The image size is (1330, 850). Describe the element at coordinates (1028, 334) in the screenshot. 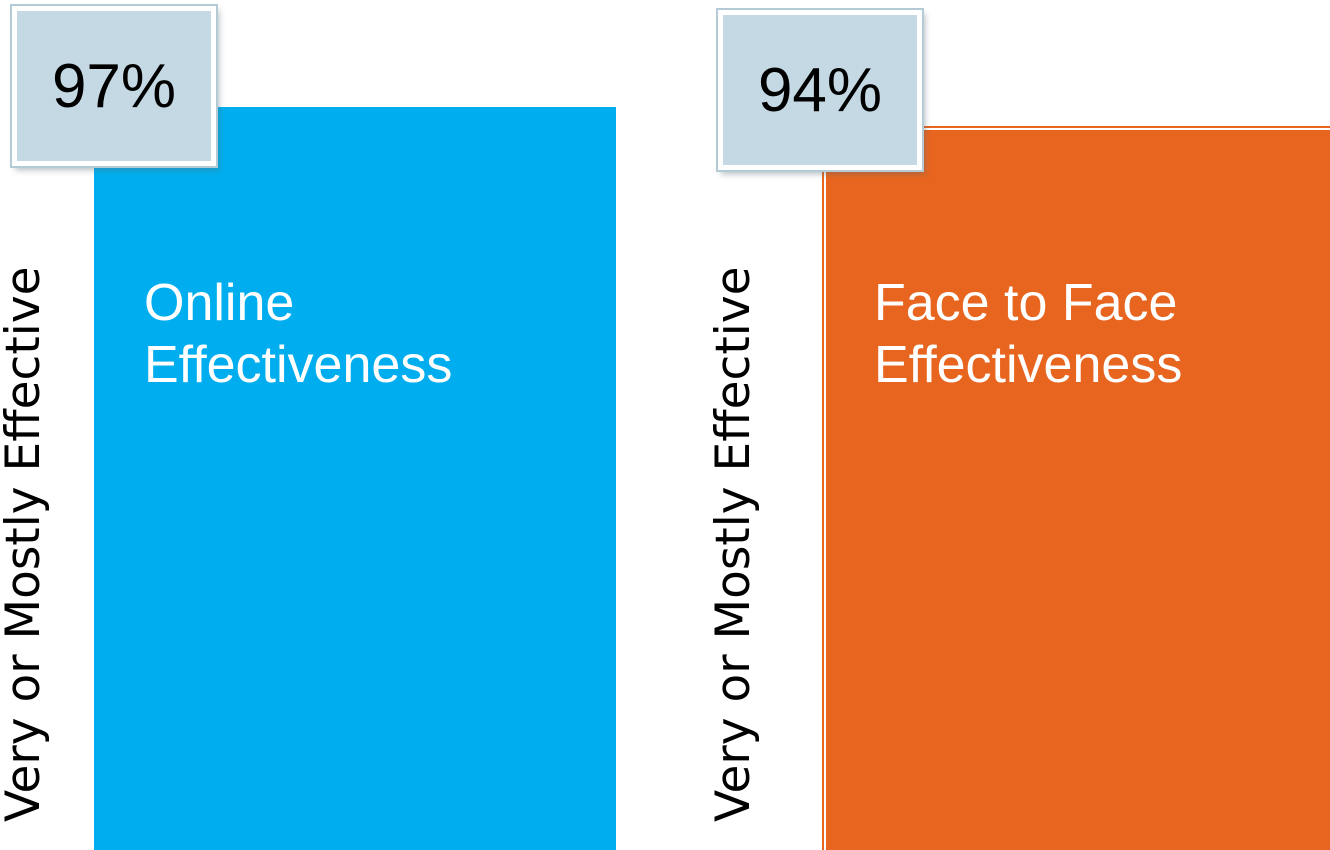

I see `bar-title: Face to Face Effectiveness` at that location.